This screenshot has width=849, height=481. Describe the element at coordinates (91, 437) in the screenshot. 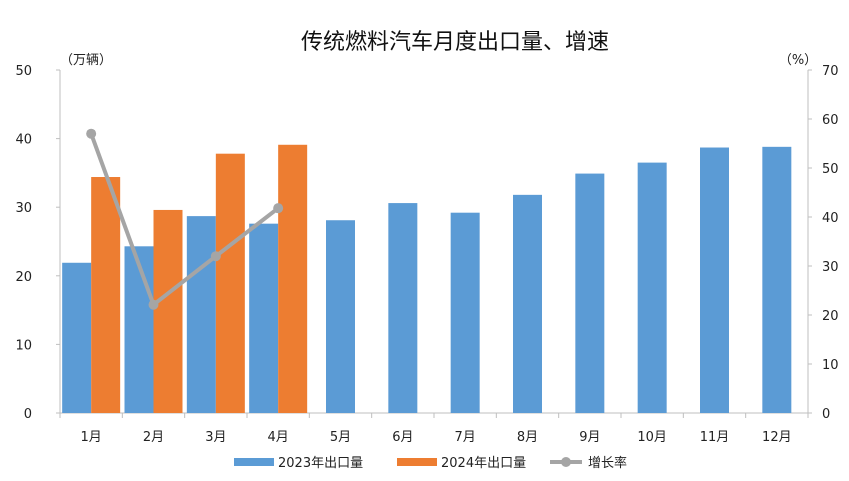

I see `x-tick-label: 1月` at that location.